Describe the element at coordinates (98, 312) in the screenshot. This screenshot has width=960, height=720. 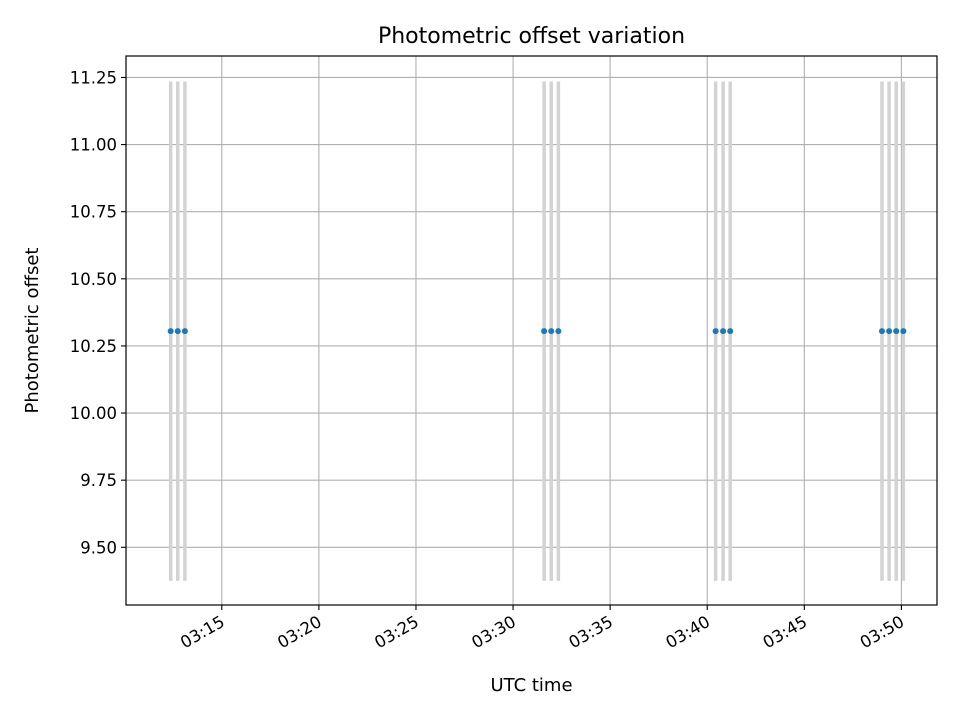
I see `y-axis-ticks: 9.50 9.75 10.00 10.25 10.50 10.75 11.00 11.25` at that location.